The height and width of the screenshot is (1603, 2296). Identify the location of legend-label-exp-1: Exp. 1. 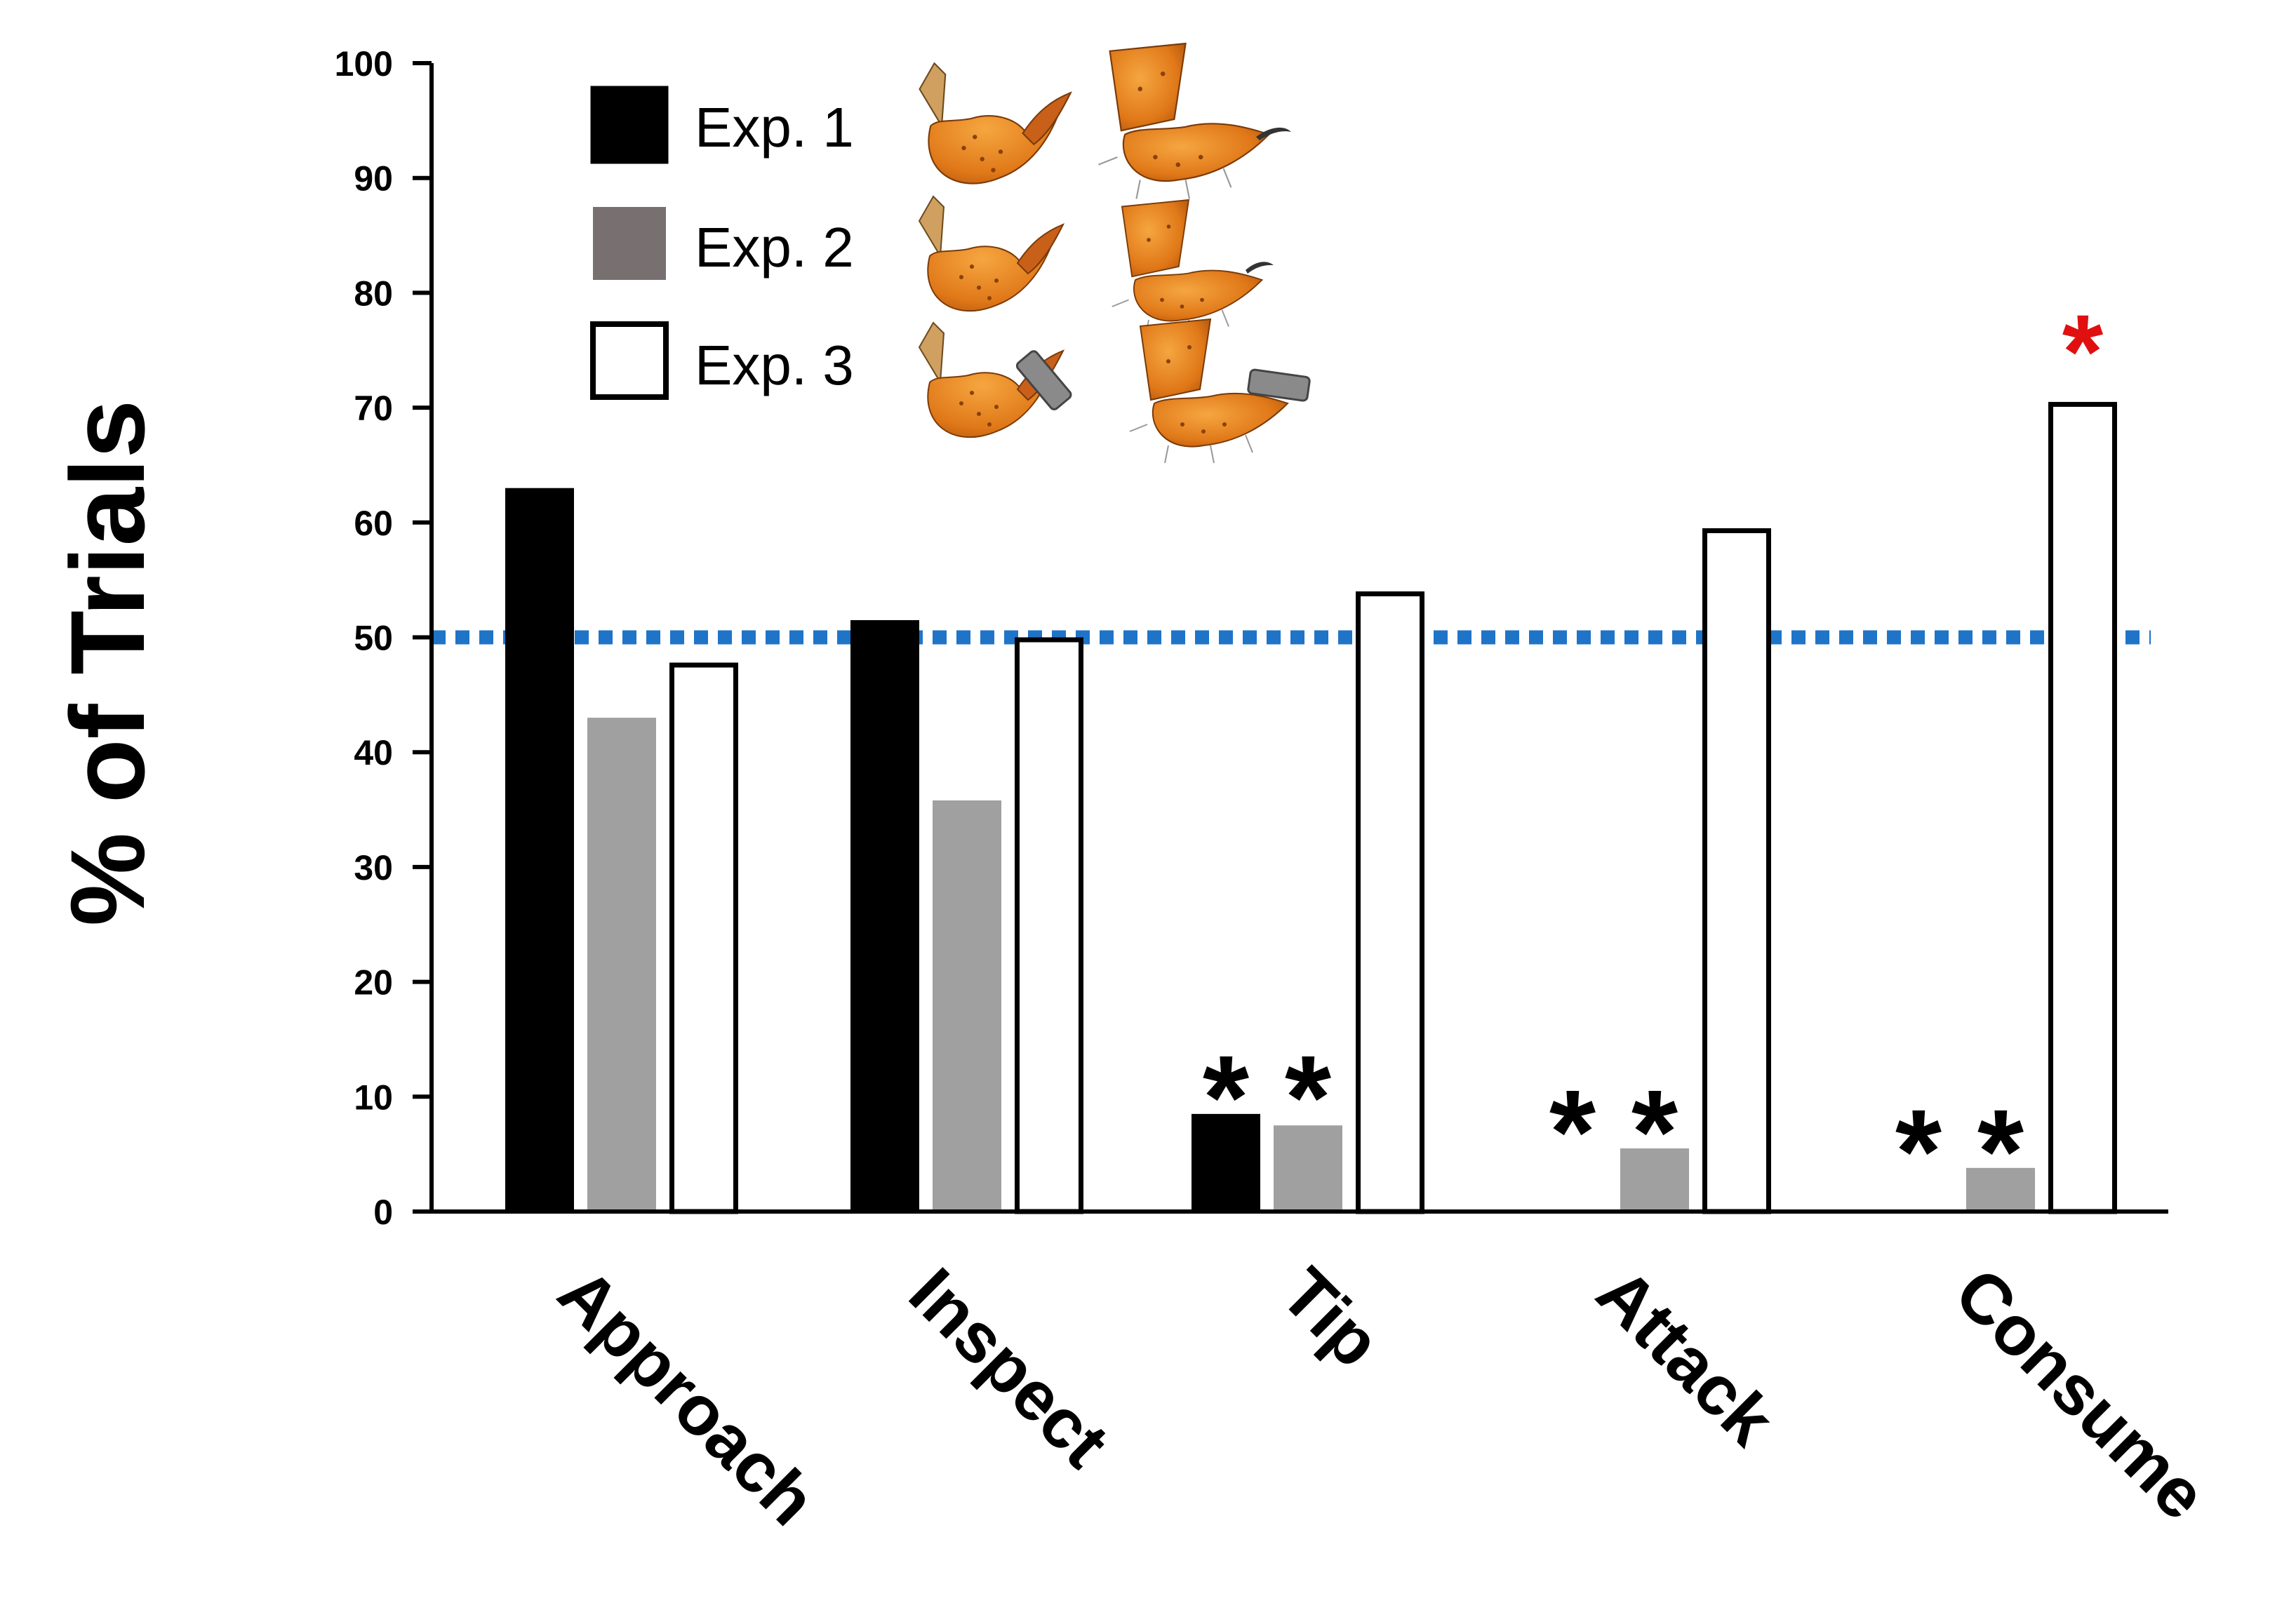
(774, 127).